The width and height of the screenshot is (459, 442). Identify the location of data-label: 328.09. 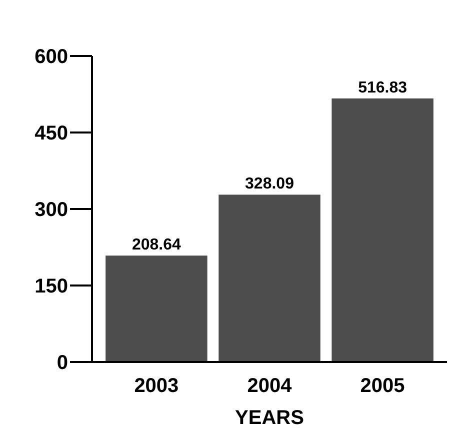
(269, 184).